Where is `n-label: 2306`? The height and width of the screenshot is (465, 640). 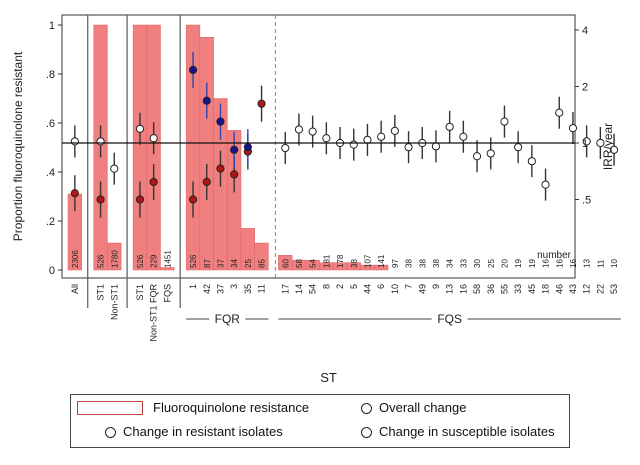 n-label: 2306 is located at coordinates (75, 259).